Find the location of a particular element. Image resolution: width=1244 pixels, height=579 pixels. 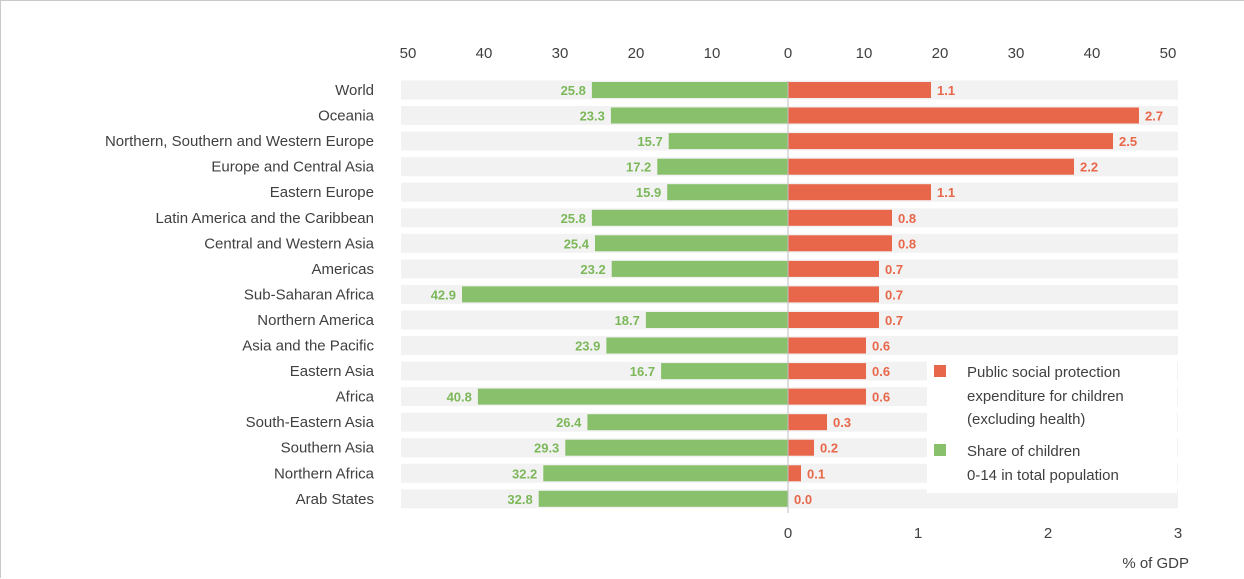

legend-children-line-2: 0-14 in total population is located at coordinates (1043, 475).